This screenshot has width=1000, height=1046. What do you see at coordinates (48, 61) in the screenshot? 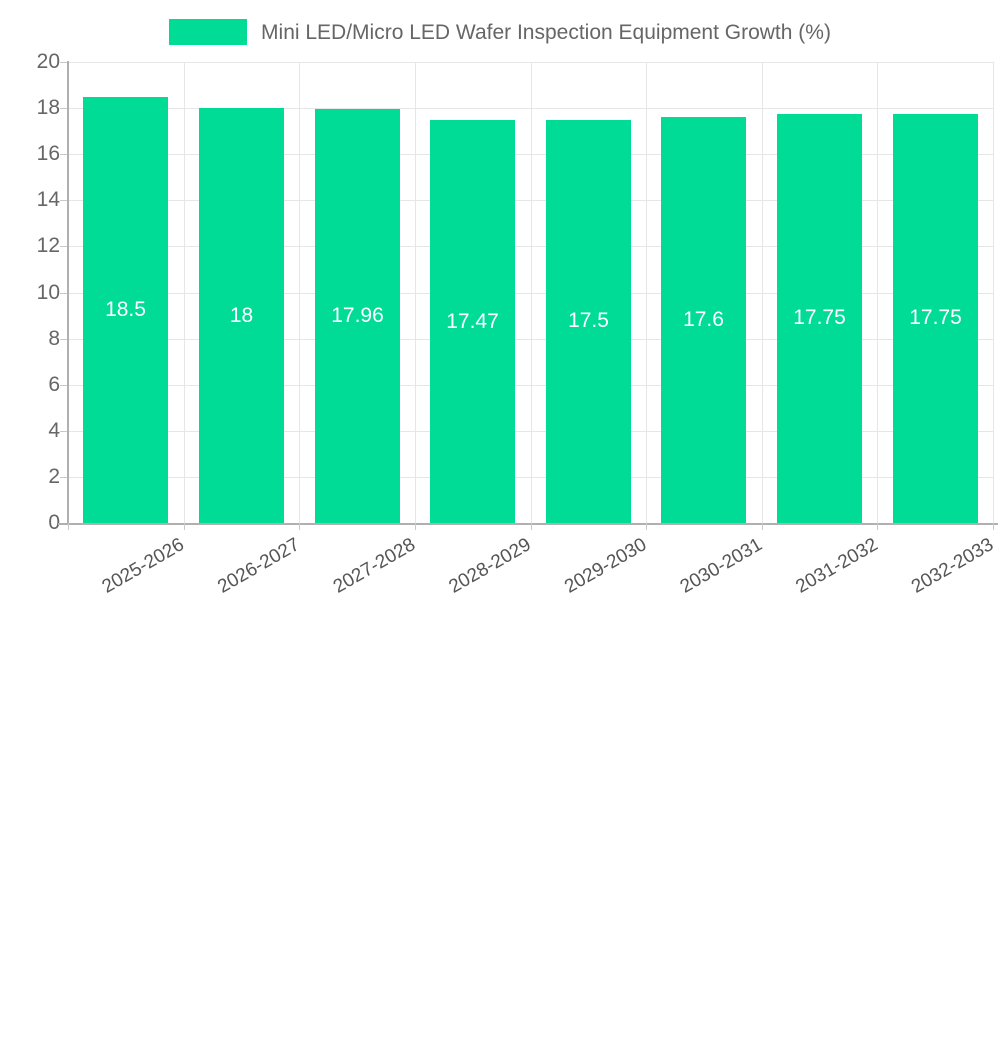
I see `y-axis-tick-label: 20` at bounding box center [48, 61].